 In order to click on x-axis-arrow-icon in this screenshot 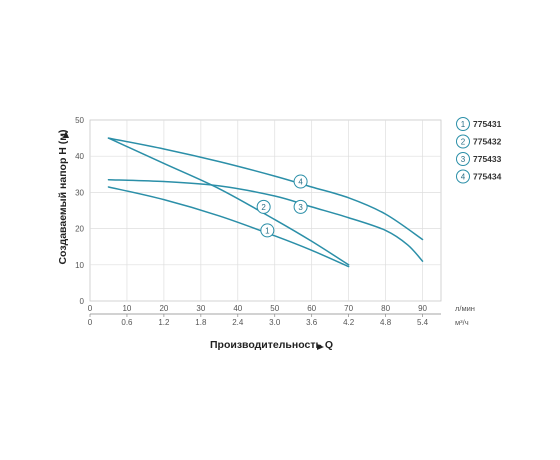, I will do `click(320, 347)`.